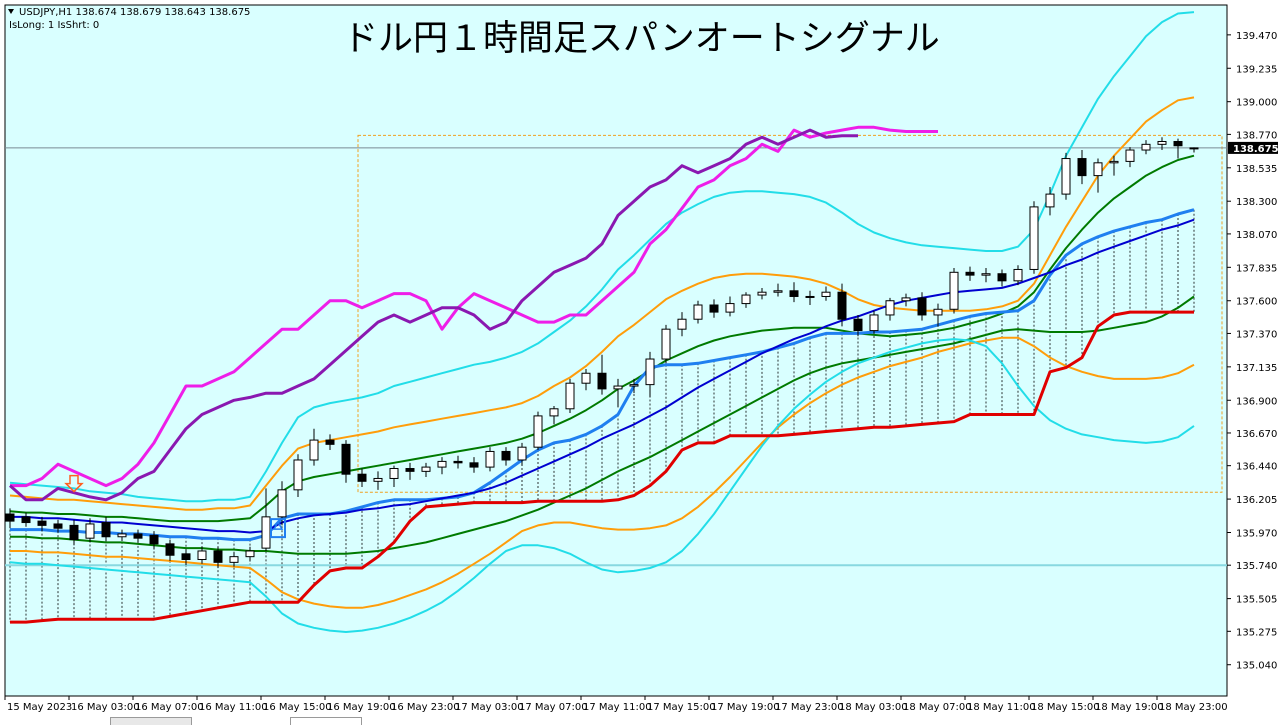  I want to click on x-tick-label: 16 May 03:00, so click(105, 707).